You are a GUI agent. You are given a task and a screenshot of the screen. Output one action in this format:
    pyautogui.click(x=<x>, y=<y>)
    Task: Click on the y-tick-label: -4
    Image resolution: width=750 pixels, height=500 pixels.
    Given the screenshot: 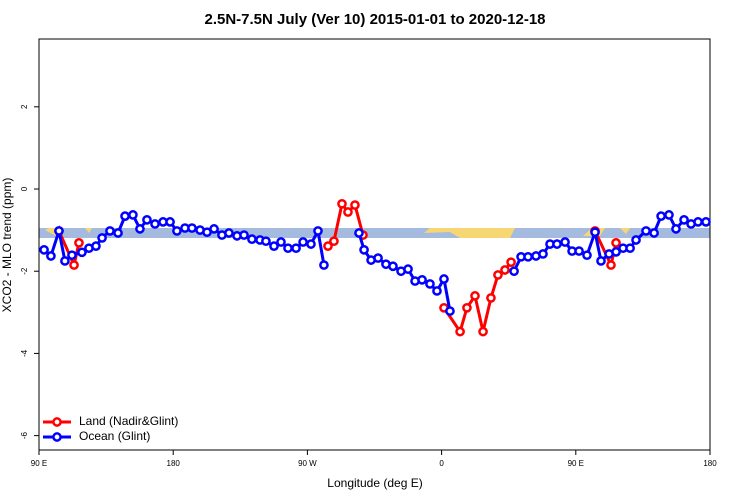 What is the action you would take?
    pyautogui.click(x=24, y=353)
    